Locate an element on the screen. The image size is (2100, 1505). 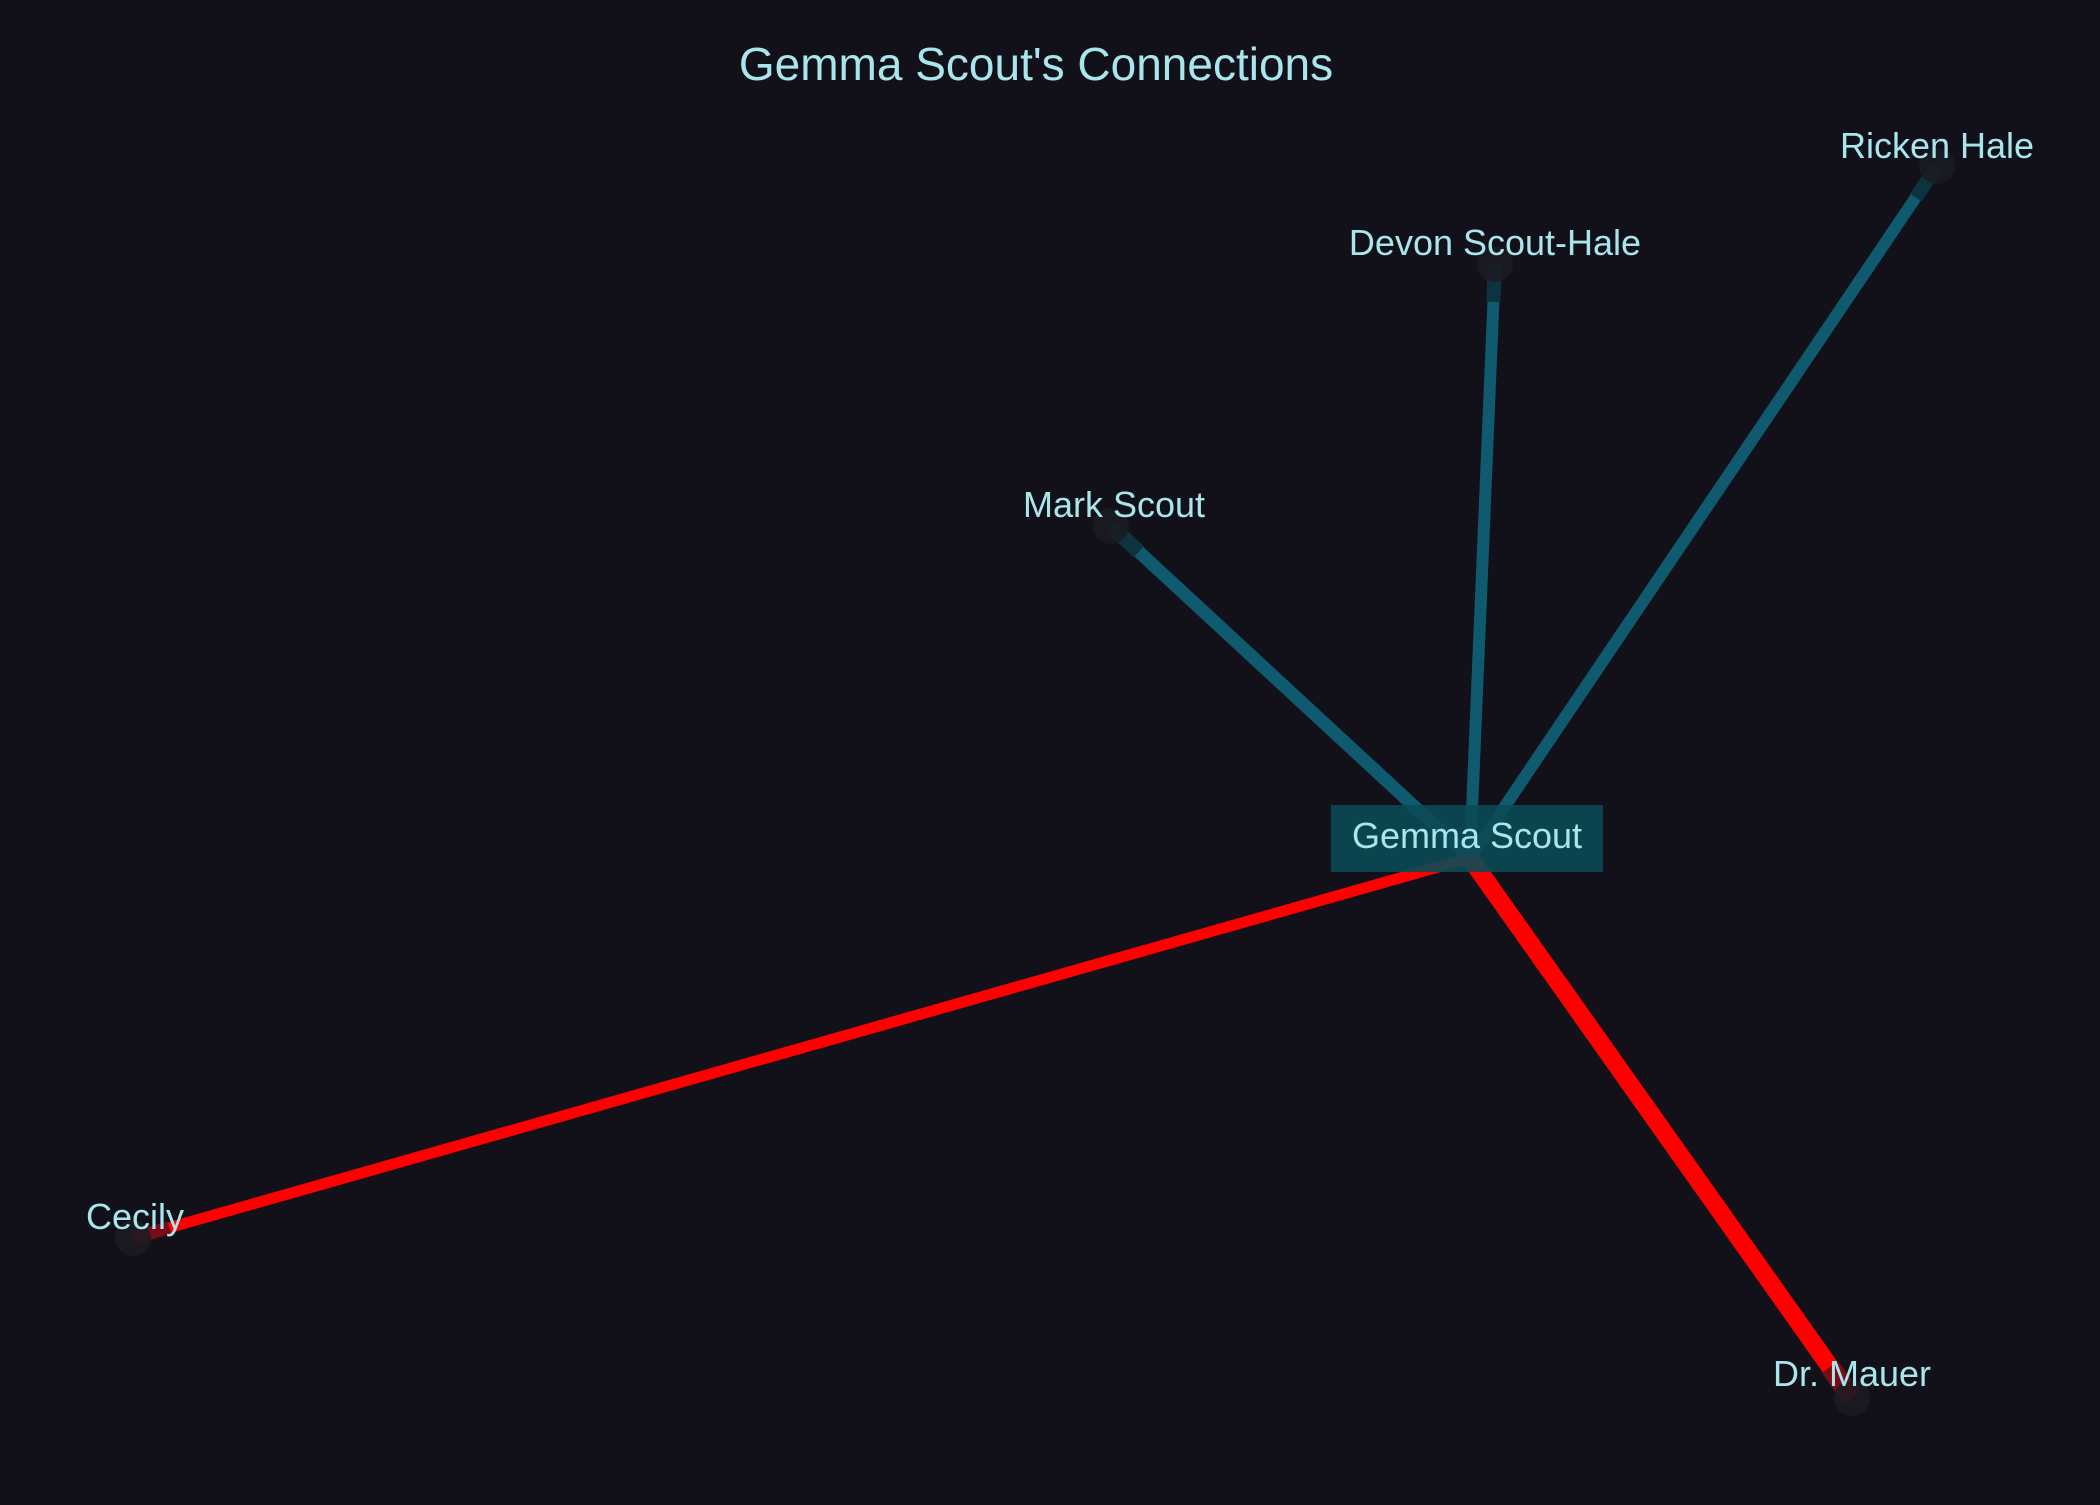
node-label-mark: Mark Scout is located at coordinates (1114, 504).